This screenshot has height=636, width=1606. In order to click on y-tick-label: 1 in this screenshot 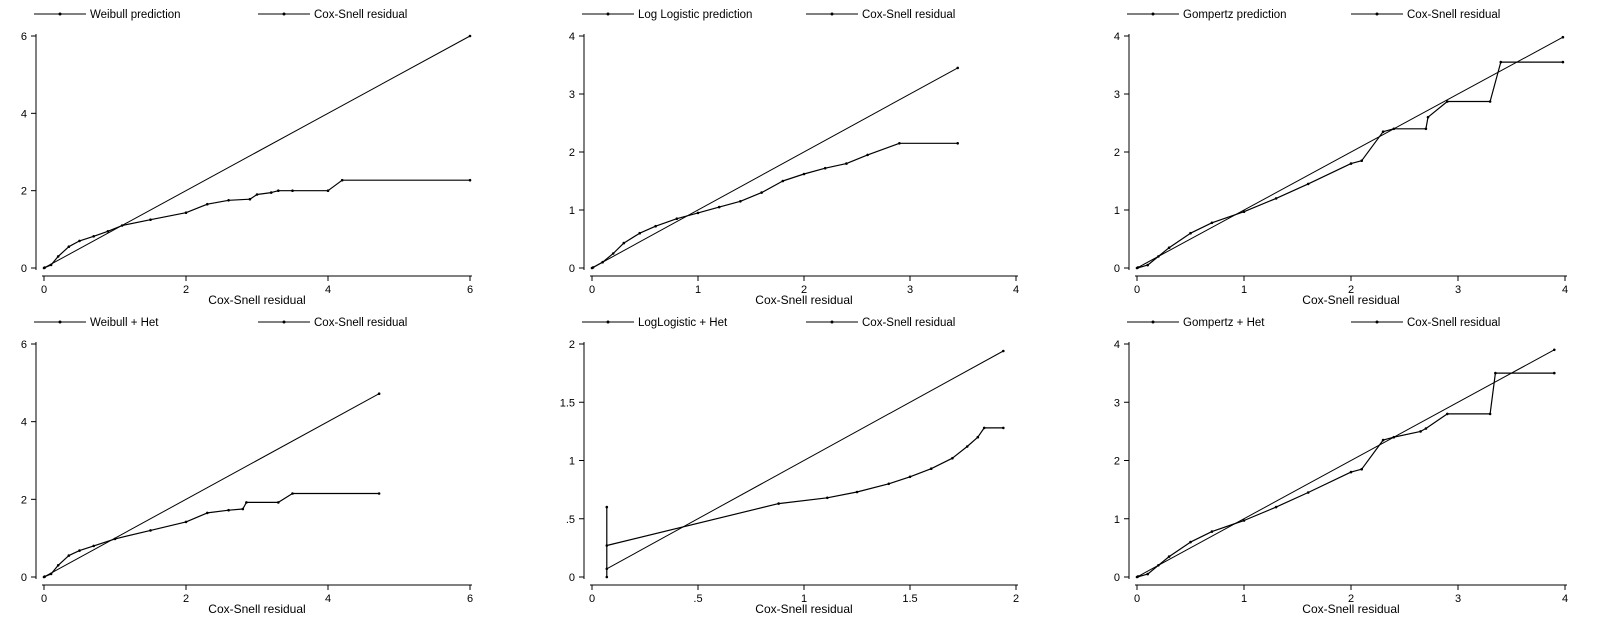, I will do `click(1117, 211)`.